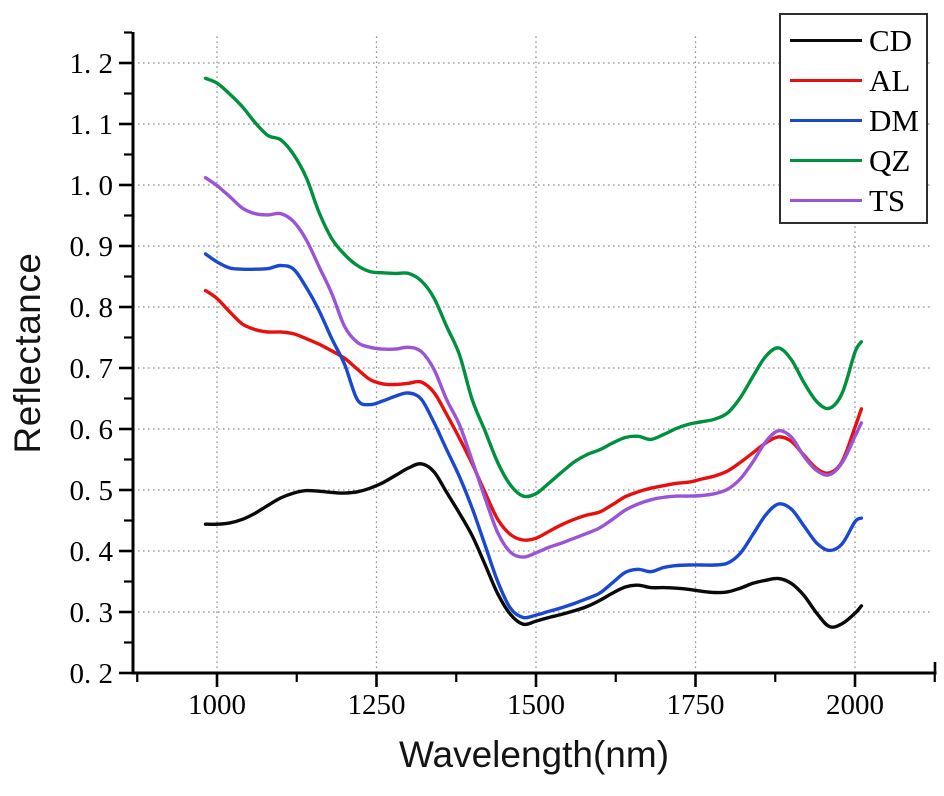  What do you see at coordinates (826, 40) in the screenshot?
I see `legend-line-swatch-CD` at bounding box center [826, 40].